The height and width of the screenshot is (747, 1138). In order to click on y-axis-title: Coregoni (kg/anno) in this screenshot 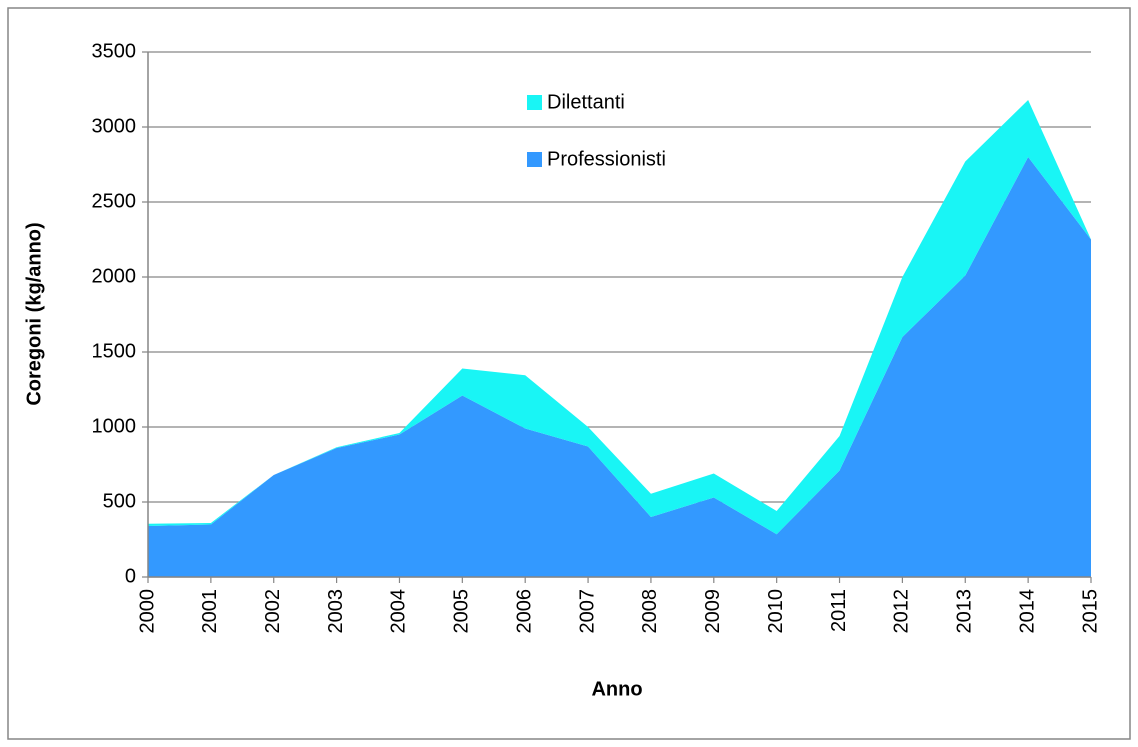, I will do `click(34, 313)`.